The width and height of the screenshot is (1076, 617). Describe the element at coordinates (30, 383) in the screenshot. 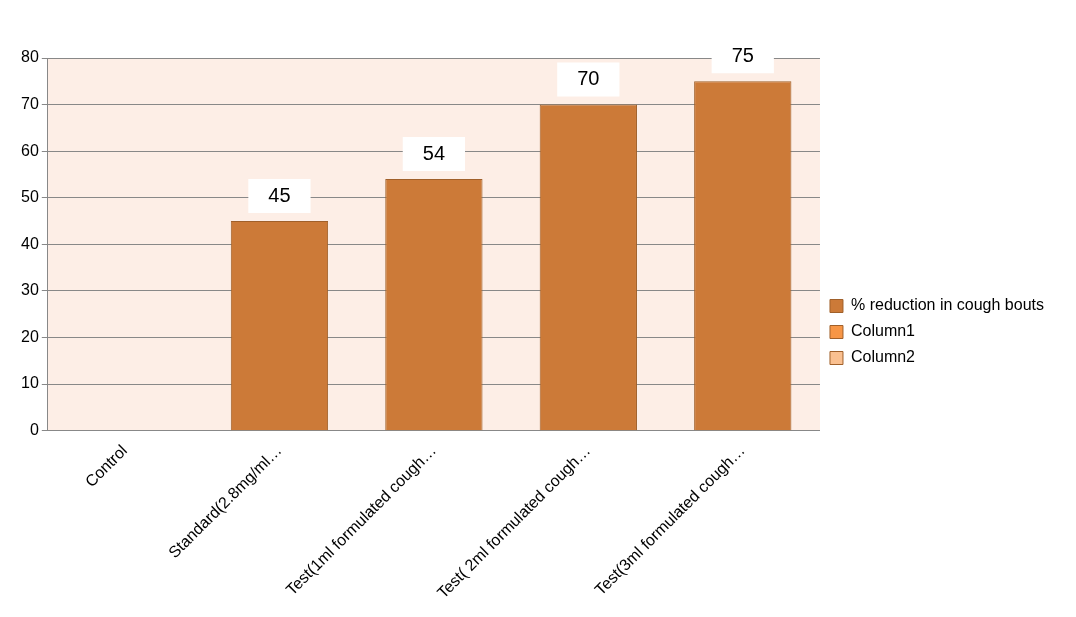

I see `y-tick-label: 10` at that location.